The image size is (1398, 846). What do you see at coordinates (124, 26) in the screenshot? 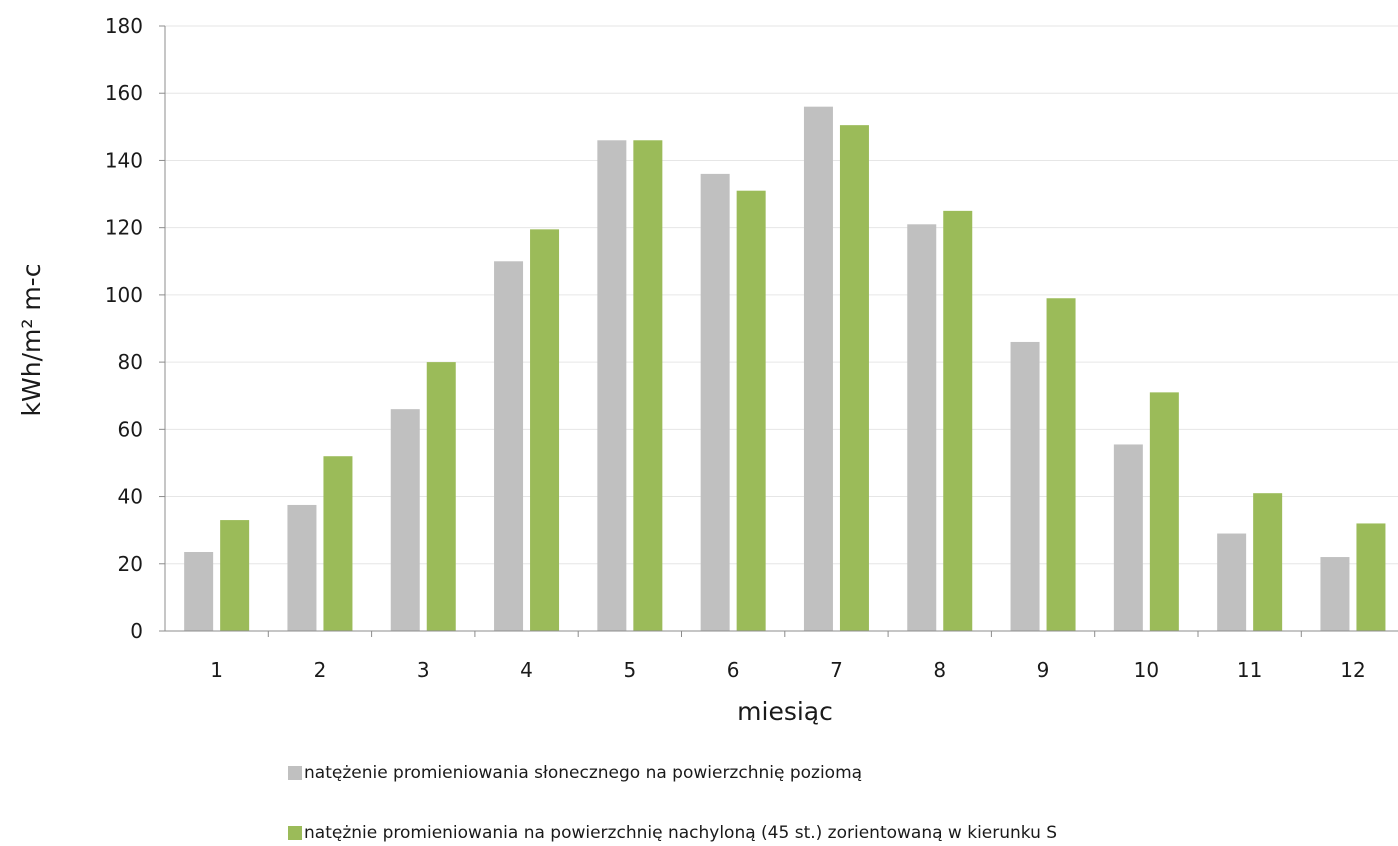
I see `y-tick-label: 180` at bounding box center [124, 26].